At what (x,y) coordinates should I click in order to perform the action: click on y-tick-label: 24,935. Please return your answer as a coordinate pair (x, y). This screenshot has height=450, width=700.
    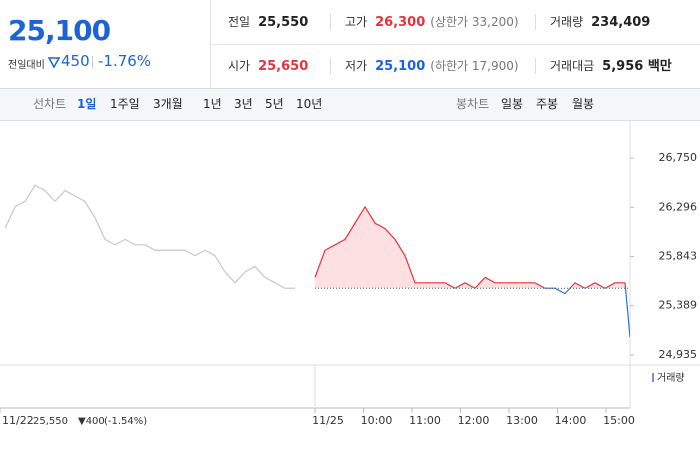
    Looking at the image, I should click on (678, 354).